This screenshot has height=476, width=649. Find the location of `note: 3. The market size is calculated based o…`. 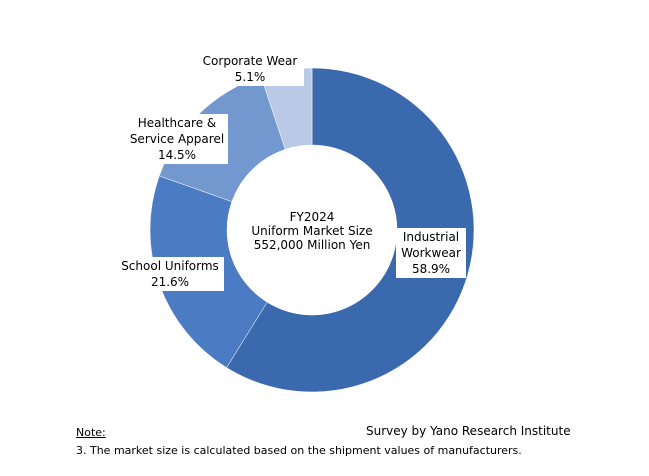

note: 3. The market size is calculated based o… is located at coordinates (299, 450).